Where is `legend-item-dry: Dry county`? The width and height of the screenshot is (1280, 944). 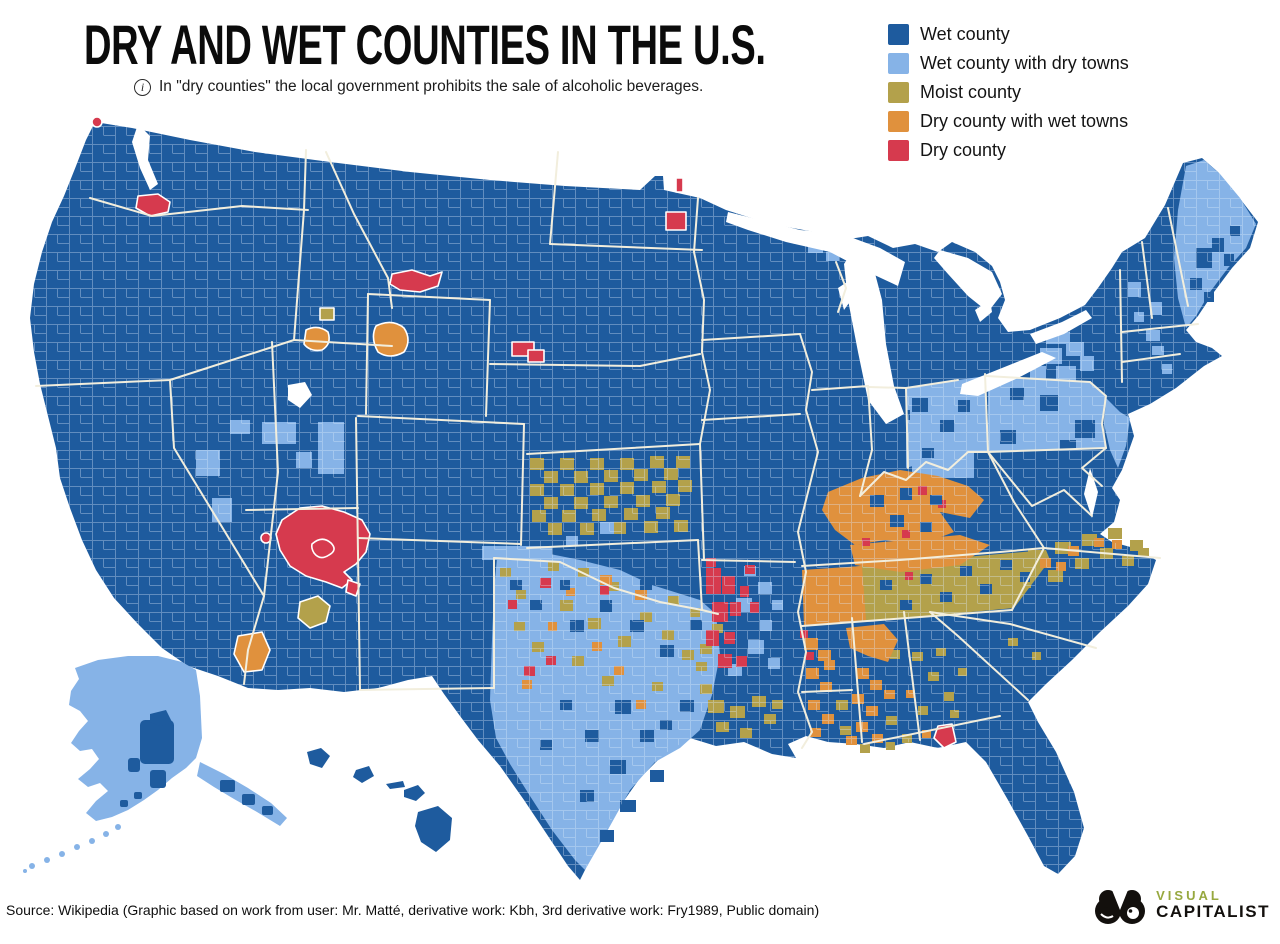 legend-item-dry: Dry county is located at coordinates (1008, 150).